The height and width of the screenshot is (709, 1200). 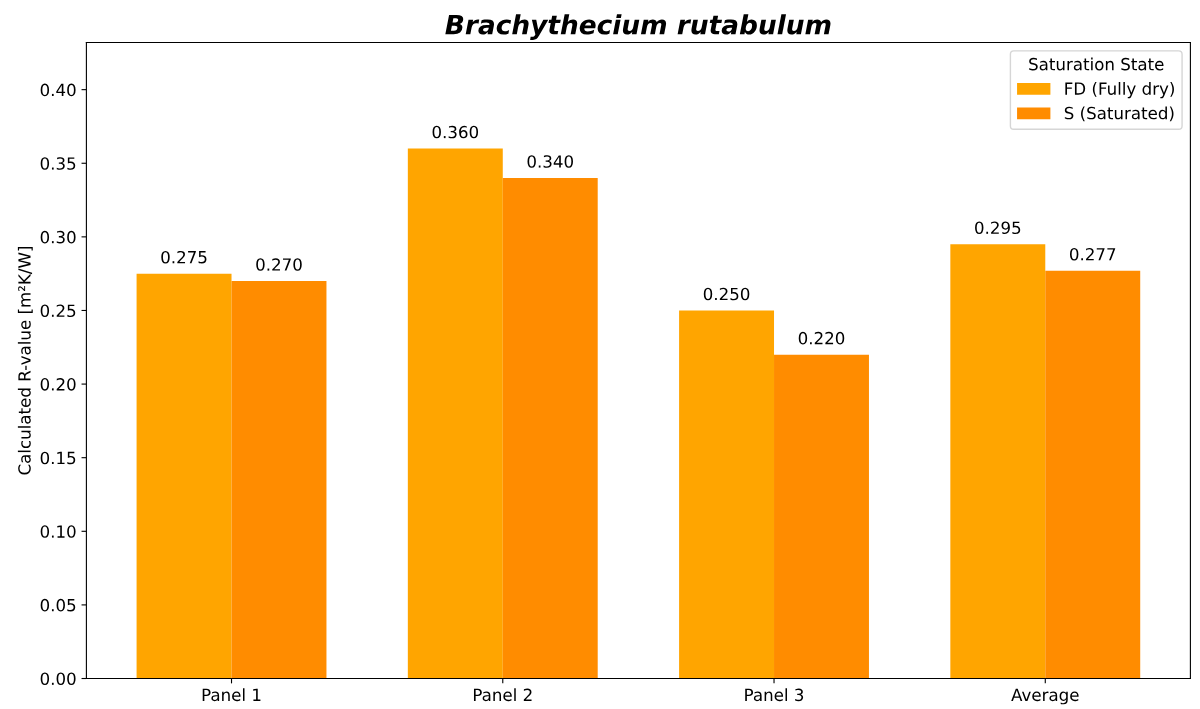 I want to click on y-tick-label: 0.00, so click(x=58, y=679).